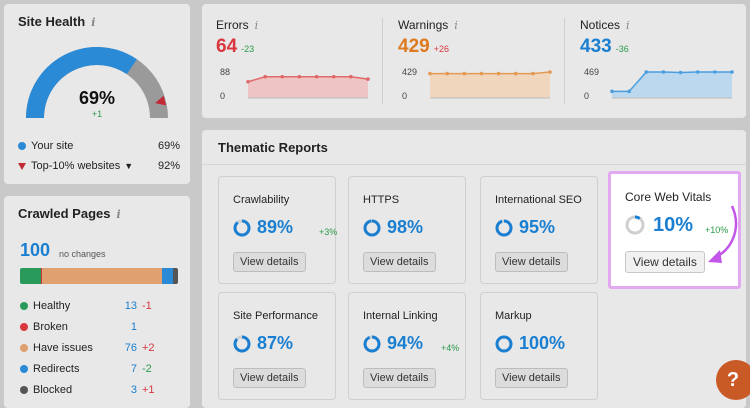 The image size is (750, 408). What do you see at coordinates (105, 306) in the screenshot?
I see `crawl-row-healthy: Healthy 13 -1` at bounding box center [105, 306].